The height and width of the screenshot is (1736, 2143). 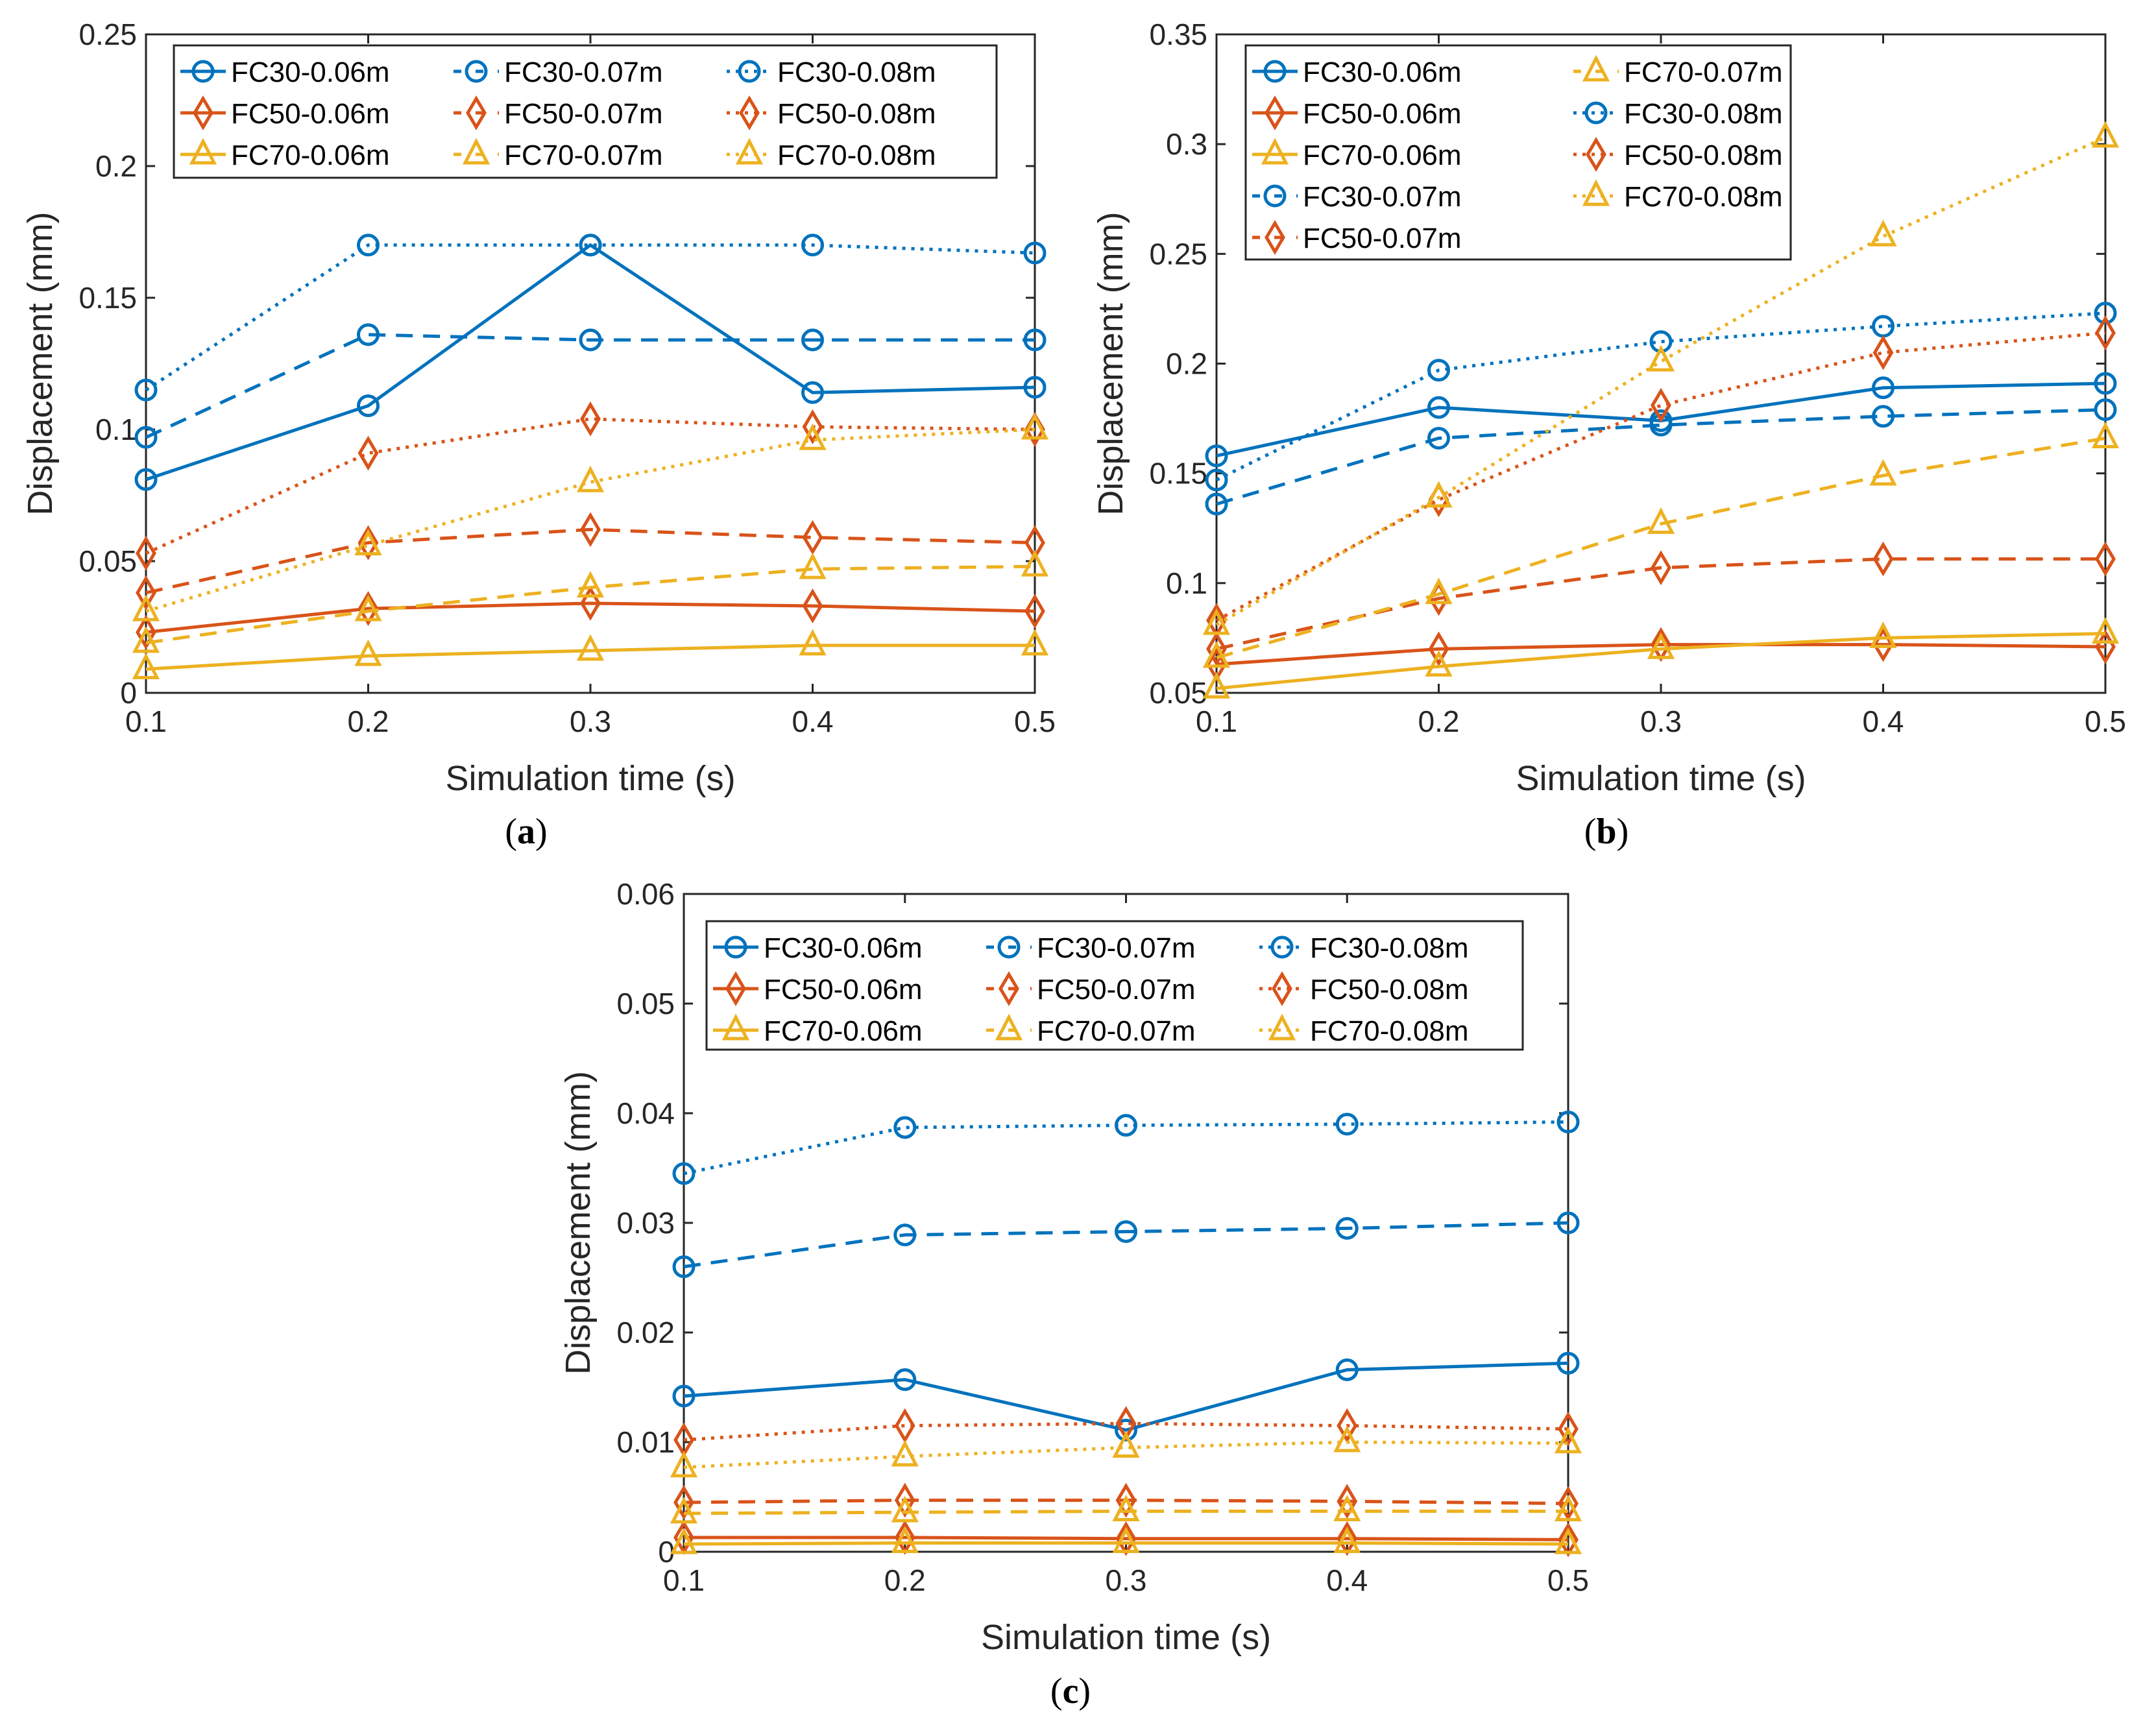 I want to click on y-tick-label: 0.04, so click(x=645, y=1113).